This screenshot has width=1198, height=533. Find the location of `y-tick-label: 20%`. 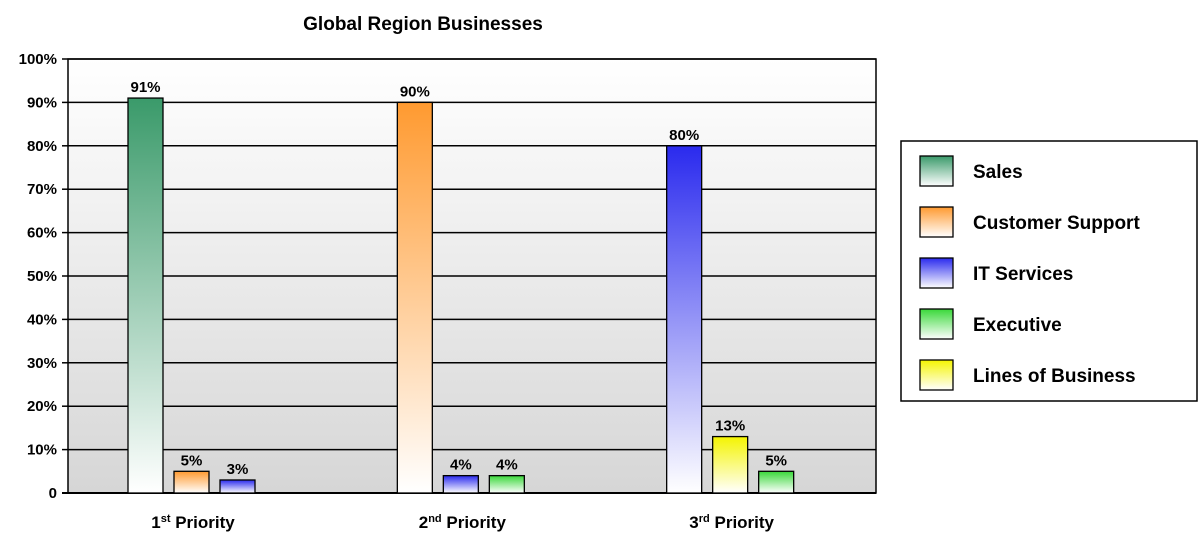

y-tick-label: 20% is located at coordinates (42, 406).